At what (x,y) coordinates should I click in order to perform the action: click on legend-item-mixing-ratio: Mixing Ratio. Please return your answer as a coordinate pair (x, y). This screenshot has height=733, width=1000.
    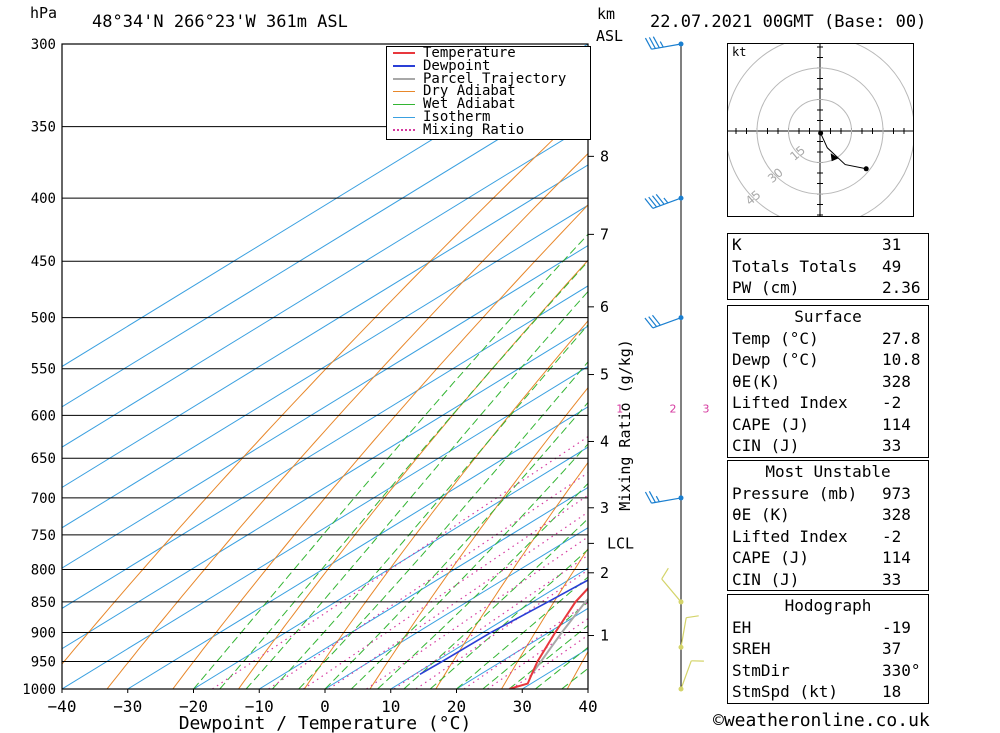
    Looking at the image, I should click on (488, 130).